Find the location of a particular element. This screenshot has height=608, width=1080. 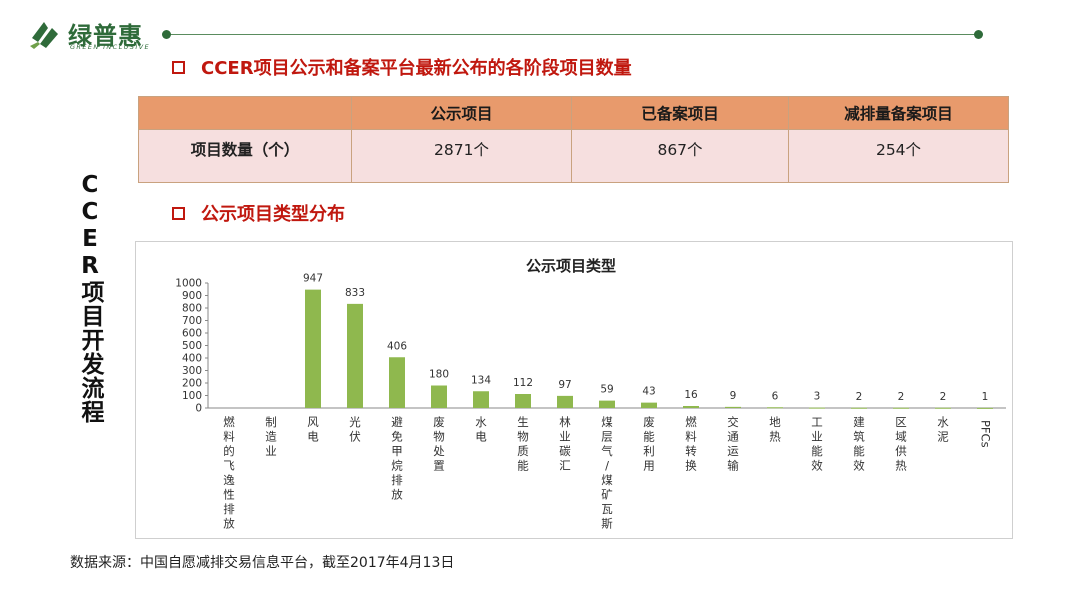

y-tick-label: 0 is located at coordinates (198, 409).